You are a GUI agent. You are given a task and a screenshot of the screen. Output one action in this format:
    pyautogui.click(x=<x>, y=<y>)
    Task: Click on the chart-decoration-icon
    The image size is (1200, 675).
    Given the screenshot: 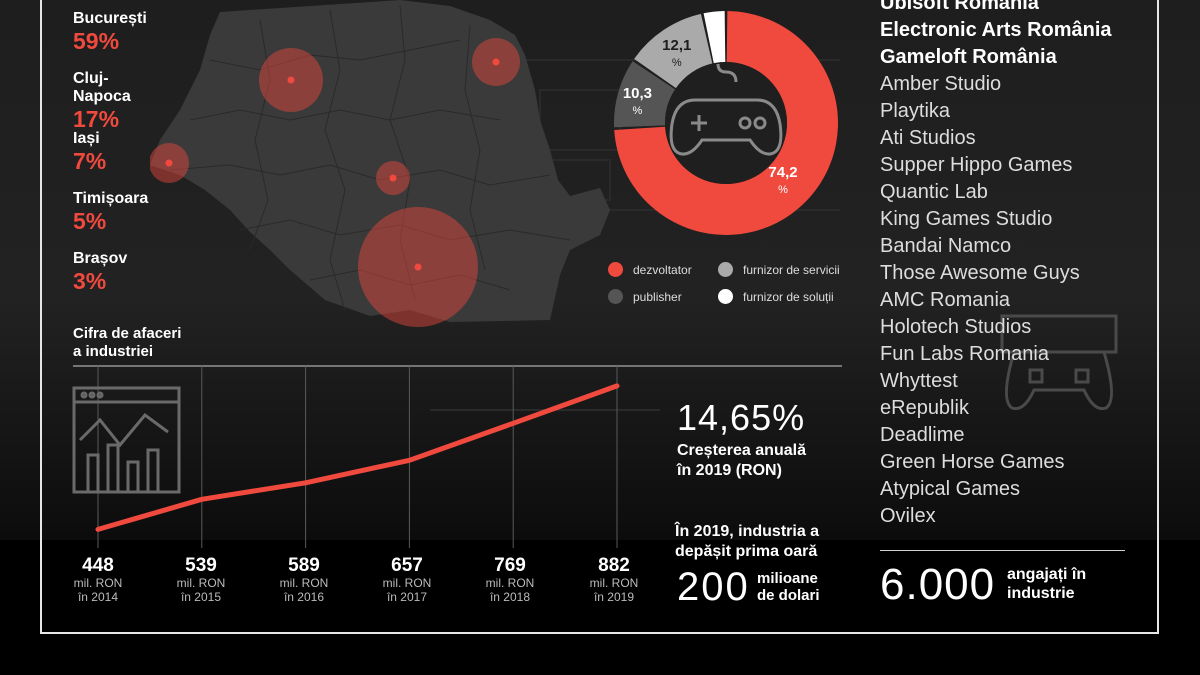 What is the action you would take?
    pyautogui.click(x=126, y=440)
    